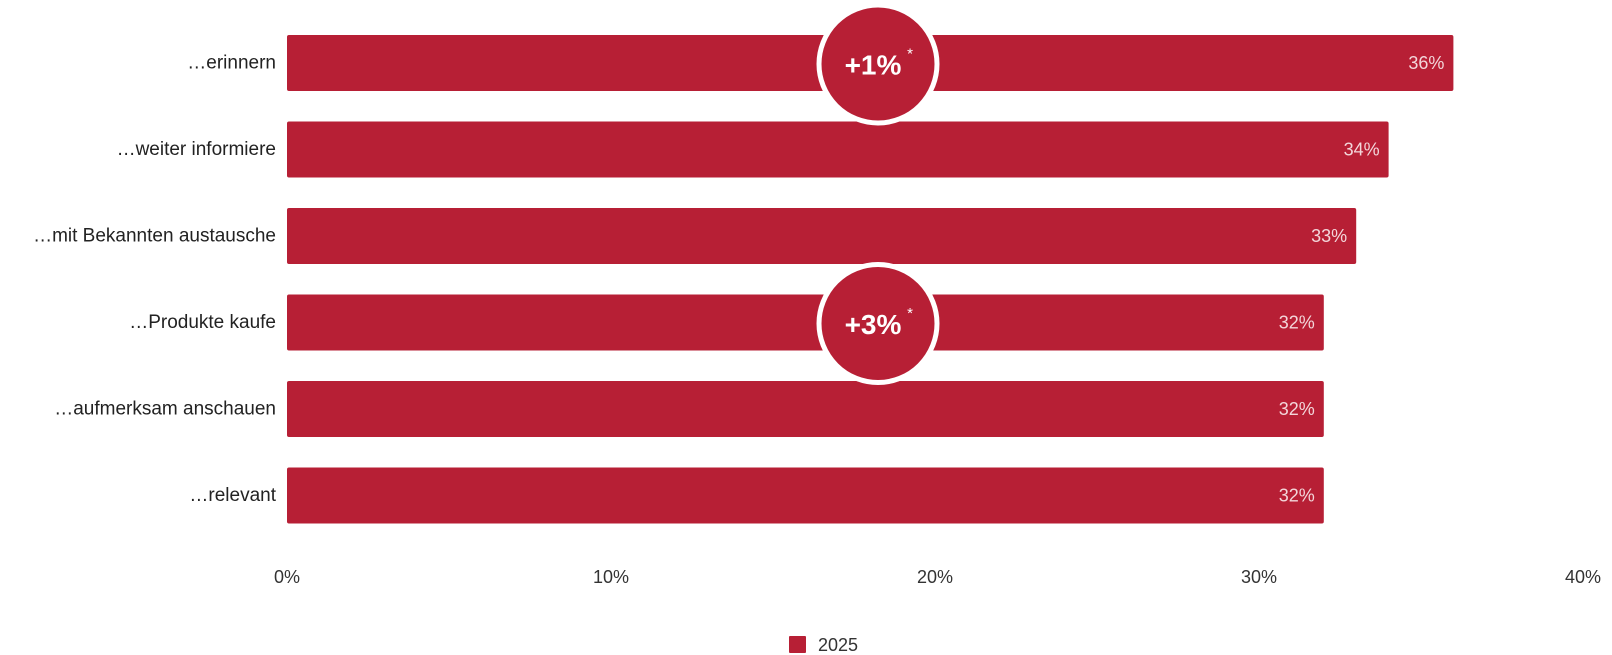 The width and height of the screenshot is (1612, 655). What do you see at coordinates (935, 577) in the screenshot?
I see `x-tick-label: 20%` at bounding box center [935, 577].